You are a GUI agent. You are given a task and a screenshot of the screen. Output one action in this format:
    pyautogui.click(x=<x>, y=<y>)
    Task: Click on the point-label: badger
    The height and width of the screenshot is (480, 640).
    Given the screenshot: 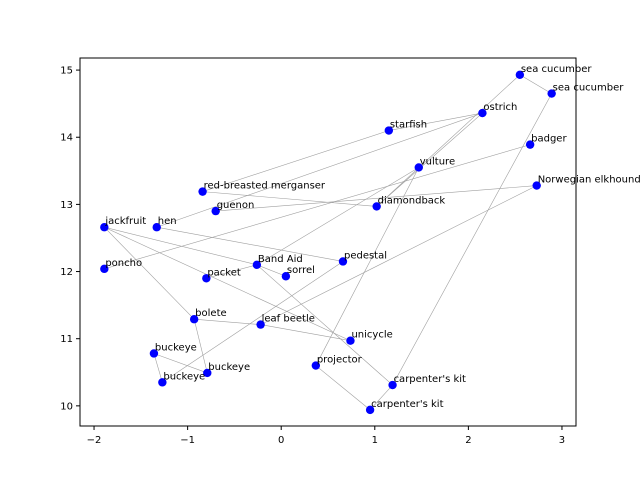 What is the action you would take?
    pyautogui.click(x=549, y=139)
    